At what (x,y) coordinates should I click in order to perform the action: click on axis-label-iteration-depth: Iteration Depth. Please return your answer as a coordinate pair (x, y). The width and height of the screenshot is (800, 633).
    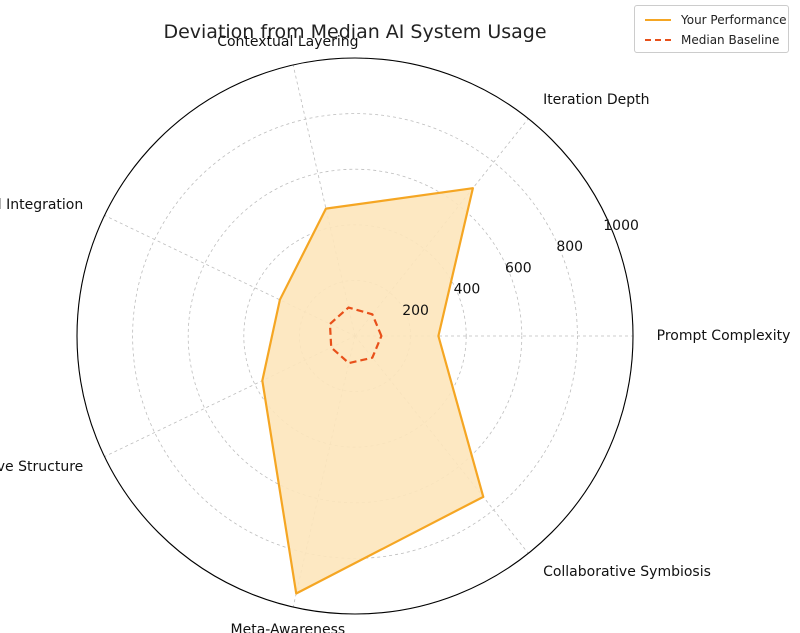
    Looking at the image, I should click on (596, 100).